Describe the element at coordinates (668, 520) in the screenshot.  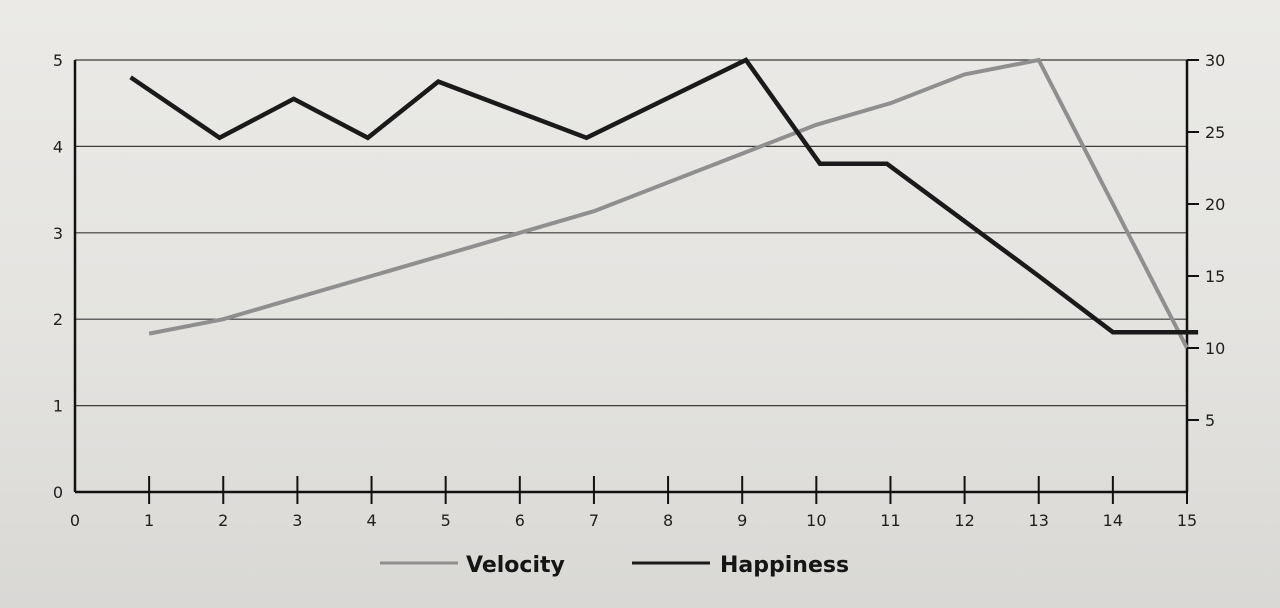
I see `x-tick-label-8: 8` at that location.